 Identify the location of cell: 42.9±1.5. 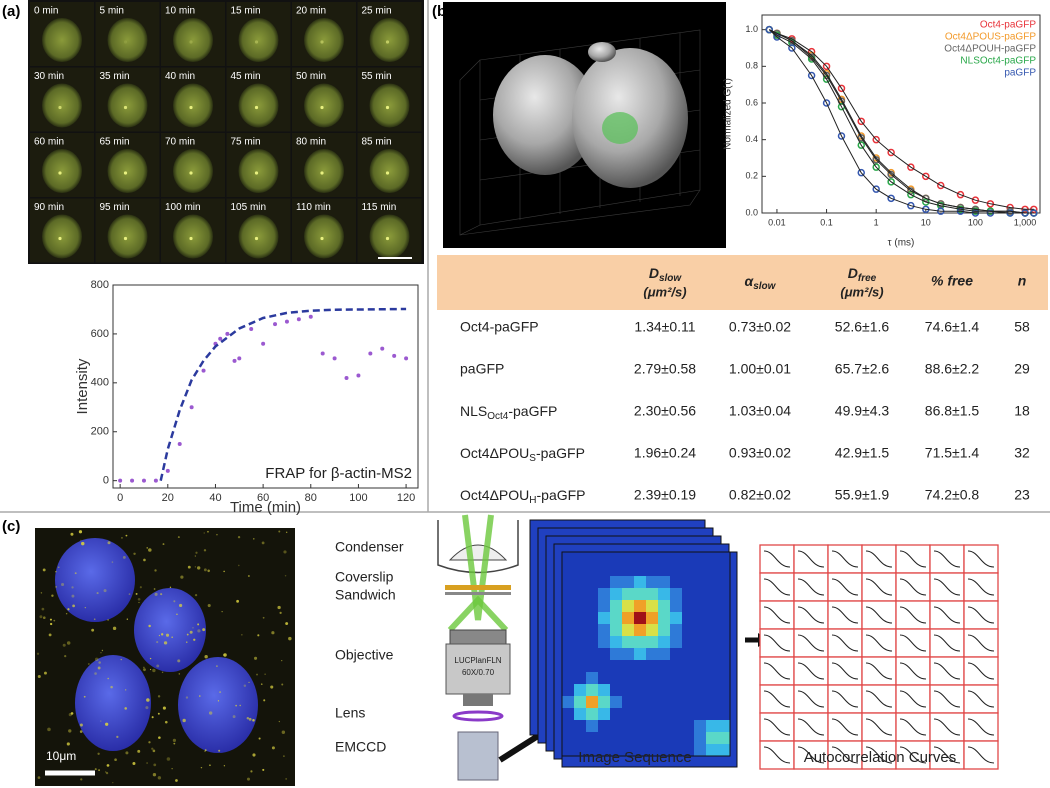
(862, 453).